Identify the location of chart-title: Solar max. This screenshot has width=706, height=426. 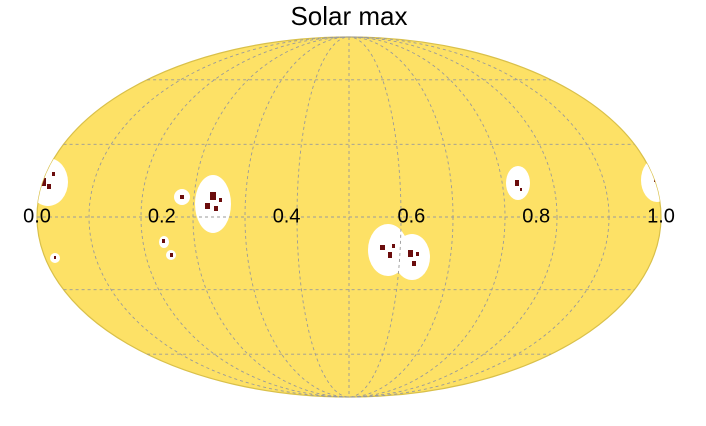
(348, 16).